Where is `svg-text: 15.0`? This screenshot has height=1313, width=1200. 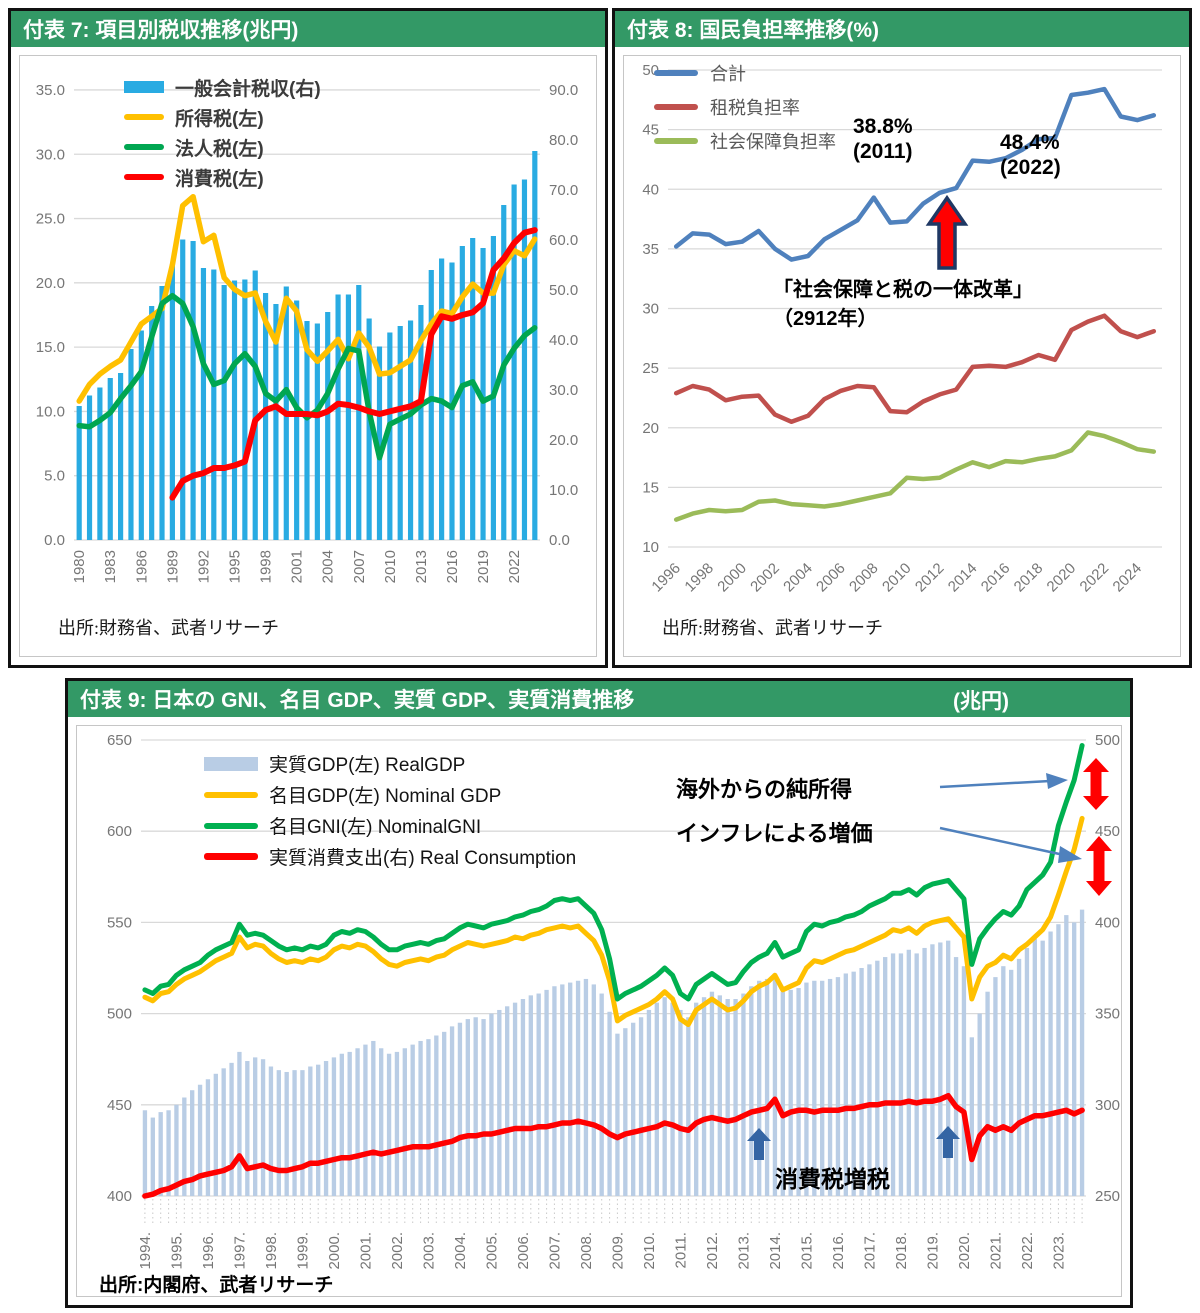
svg-text: 15.0 is located at coordinates (50, 347).